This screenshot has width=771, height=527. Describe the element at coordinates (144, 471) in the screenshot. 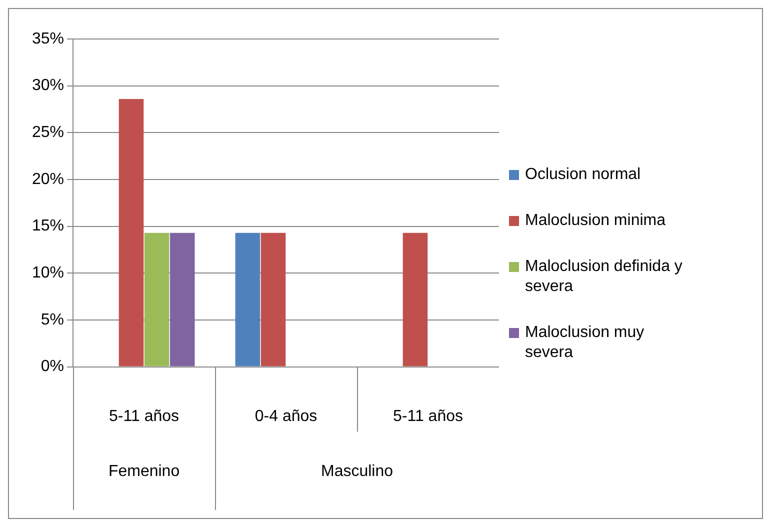

I see `text: Femenino` at that location.